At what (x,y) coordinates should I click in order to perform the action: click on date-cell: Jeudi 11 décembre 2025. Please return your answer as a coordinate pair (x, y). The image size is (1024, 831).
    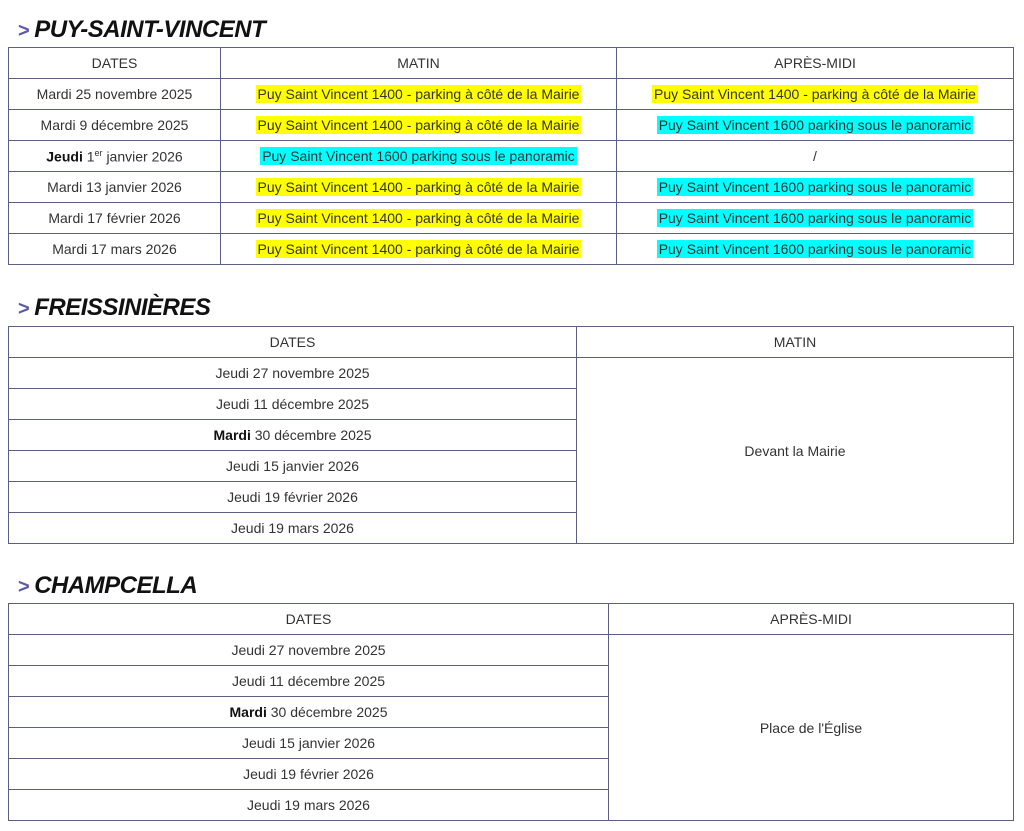
    Looking at the image, I should click on (308, 681).